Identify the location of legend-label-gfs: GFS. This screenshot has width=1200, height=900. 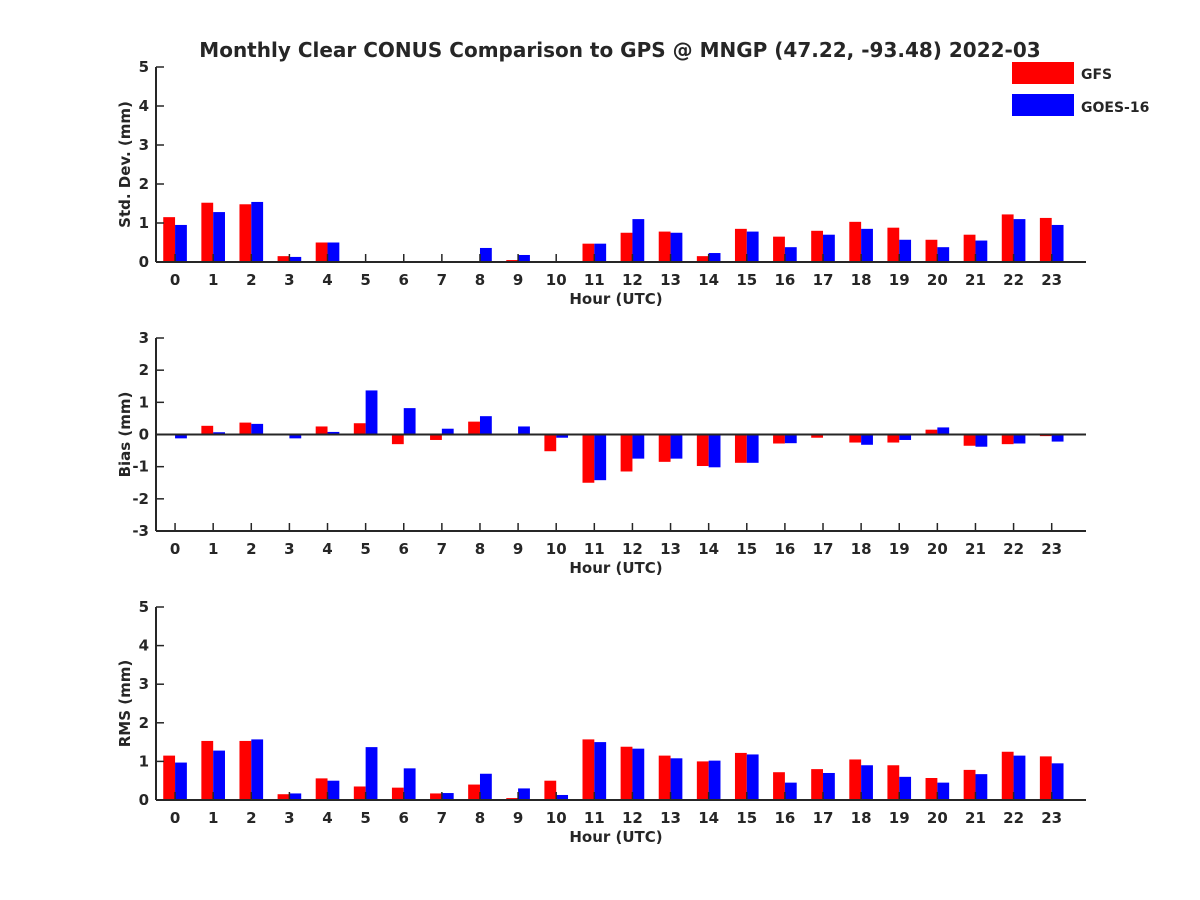
(1096, 75).